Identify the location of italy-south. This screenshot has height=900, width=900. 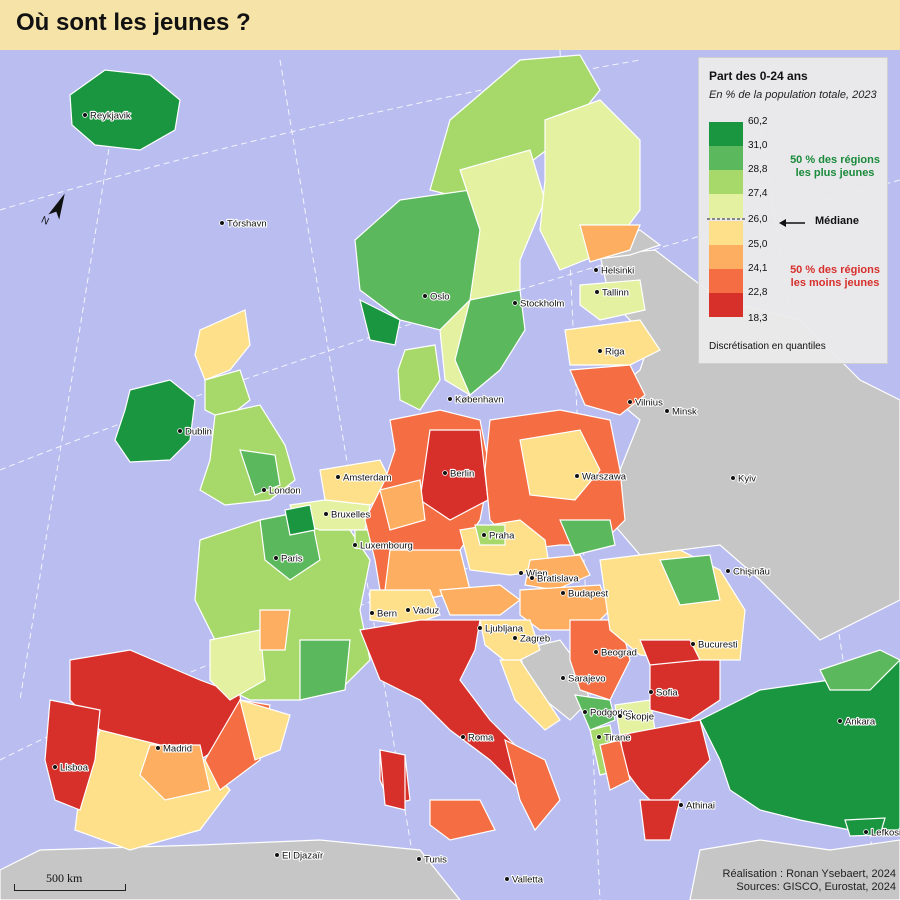
(532, 785).